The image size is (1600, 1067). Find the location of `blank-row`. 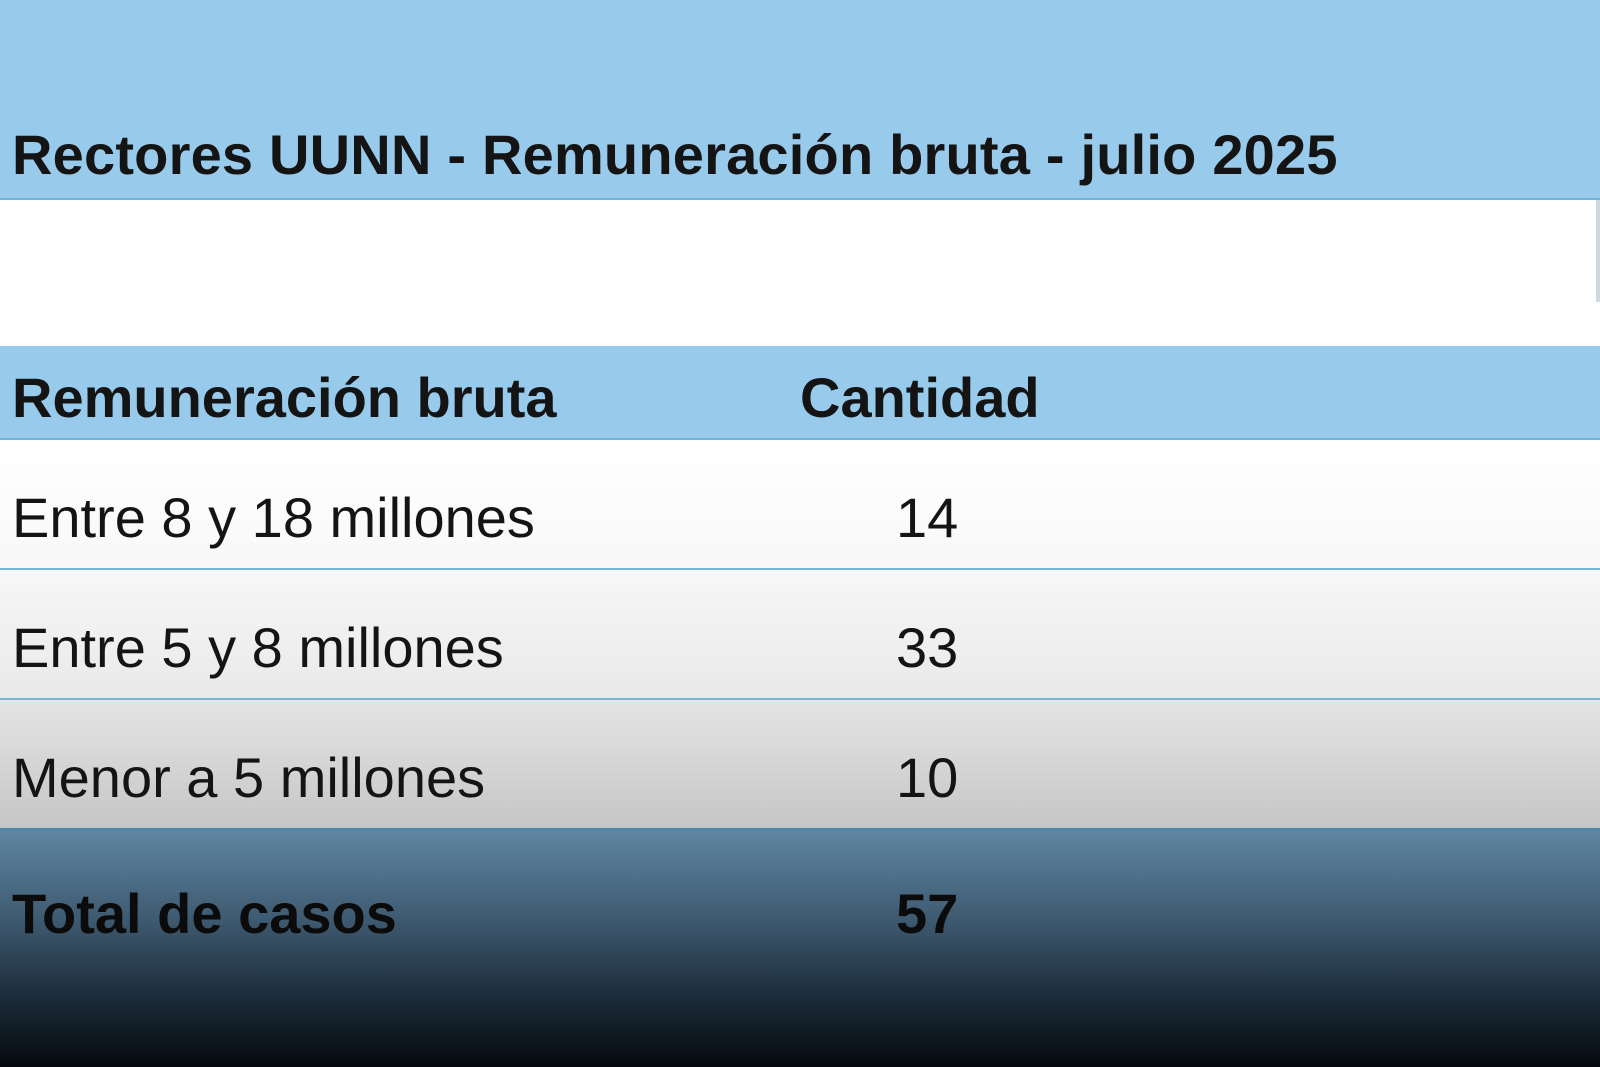

blank-row is located at coordinates (800, 273).